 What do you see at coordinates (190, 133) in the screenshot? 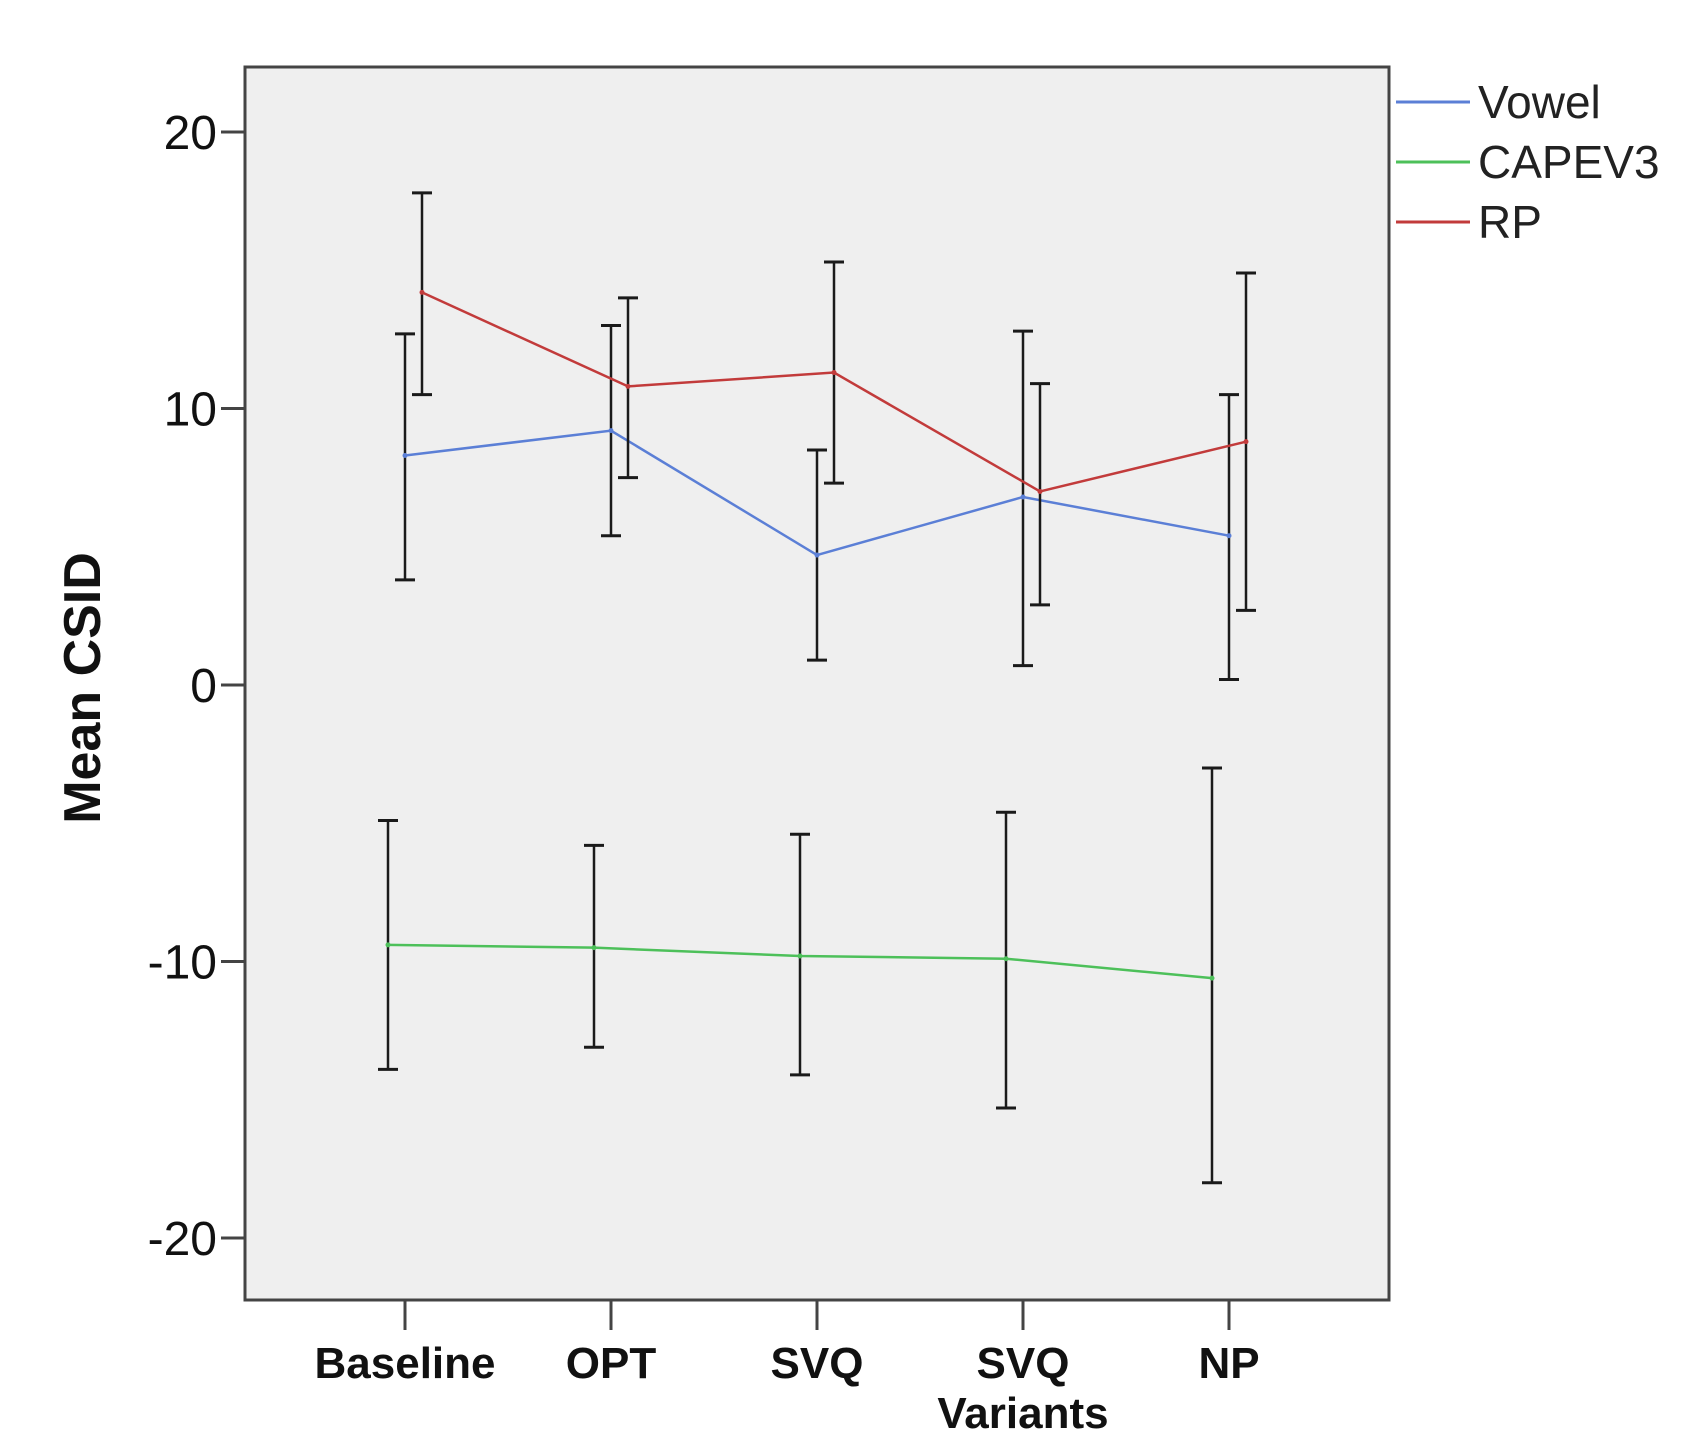
I see `y-tick-label: 20` at bounding box center [190, 133].